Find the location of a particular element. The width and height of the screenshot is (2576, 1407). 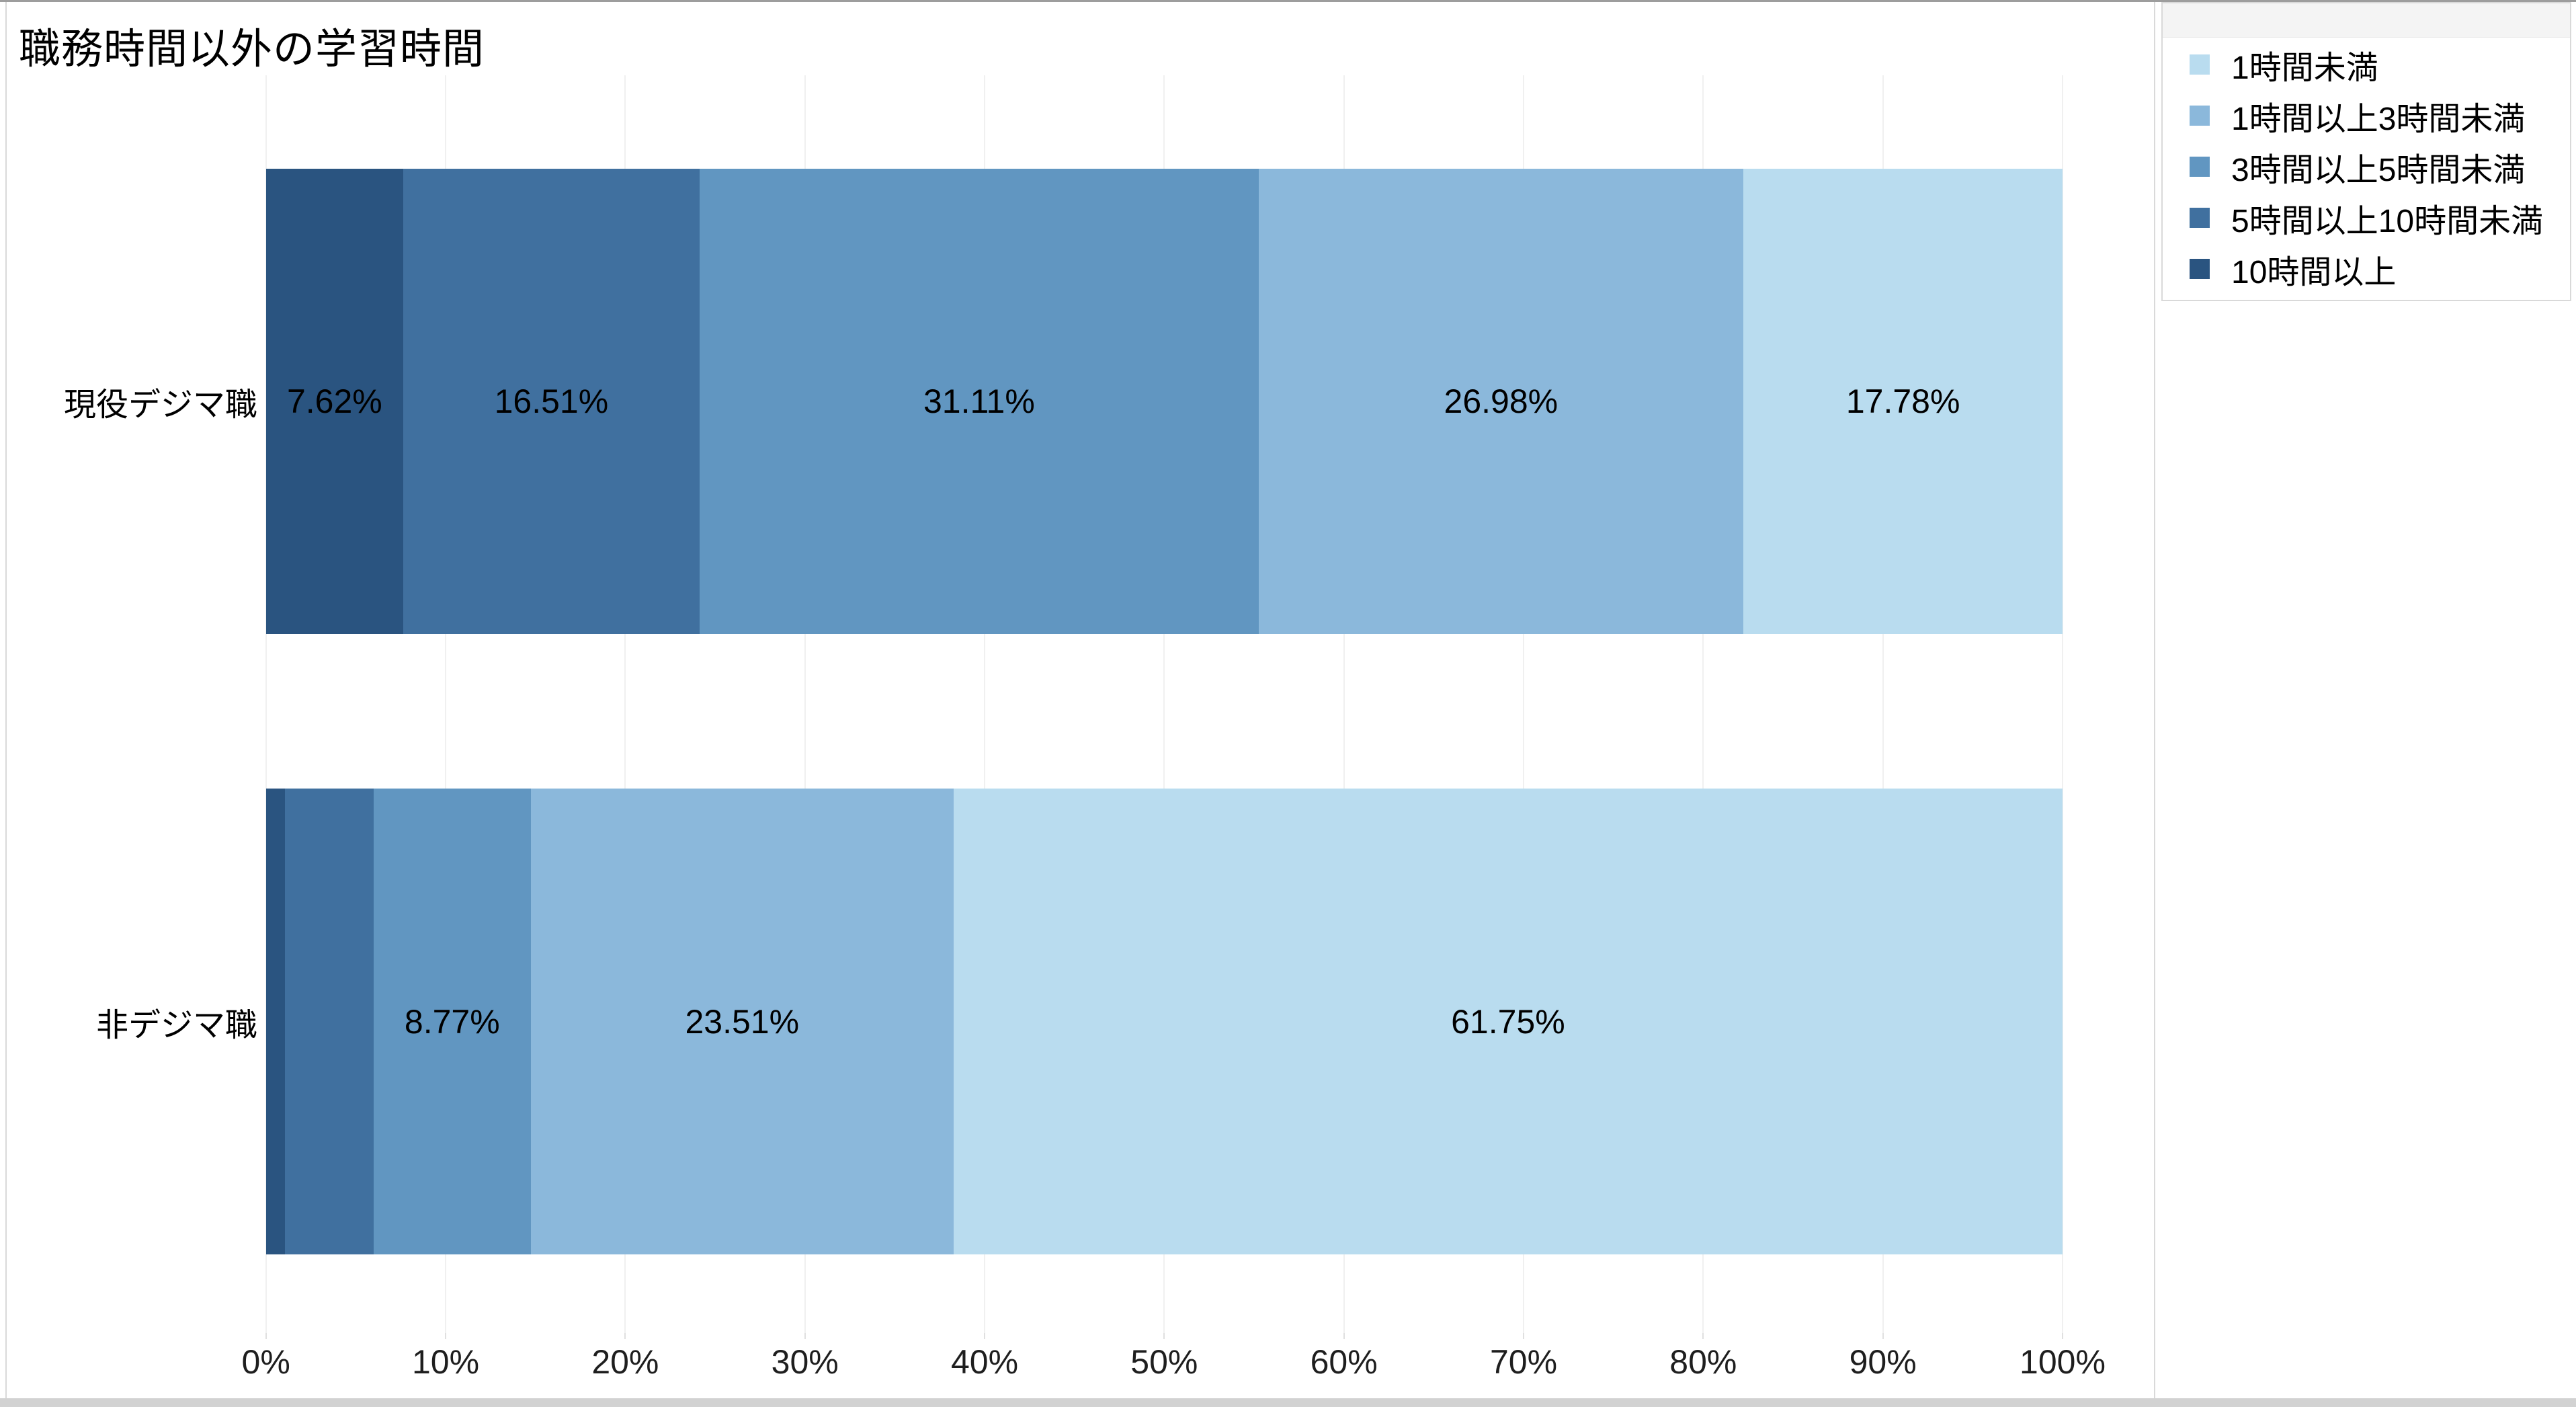

x-tickmark-10% is located at coordinates (446, 1336).